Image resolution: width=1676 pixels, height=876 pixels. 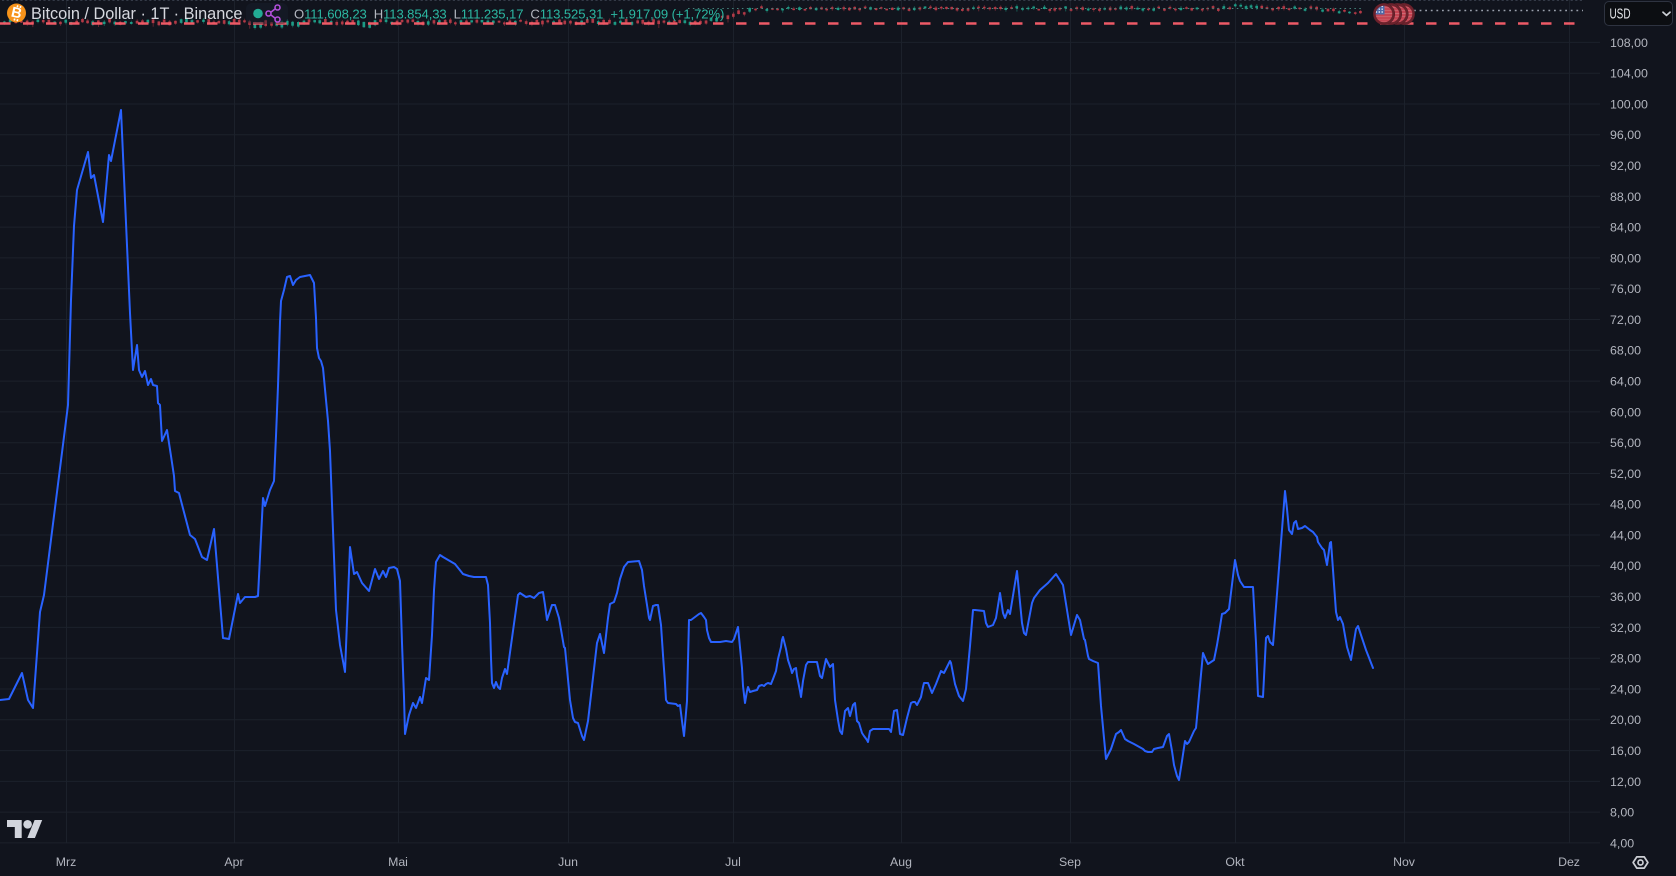 I want to click on svg-text: 64,00, so click(x=1625, y=382).